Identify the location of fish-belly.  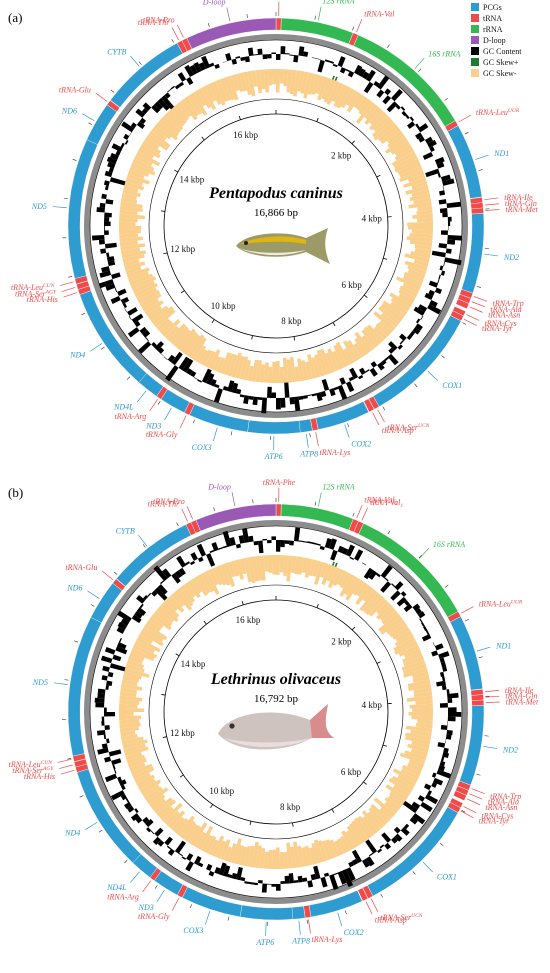
(272, 252).